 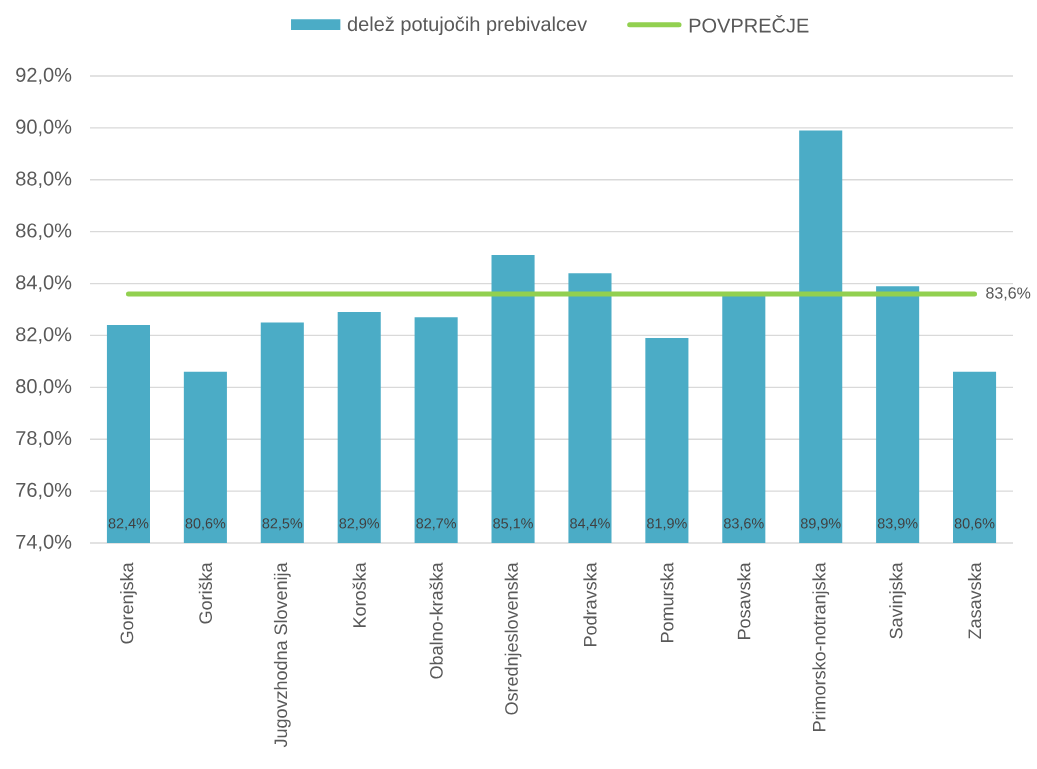 I want to click on x-tick-label: Obalno-kraška, so click(x=436, y=620).